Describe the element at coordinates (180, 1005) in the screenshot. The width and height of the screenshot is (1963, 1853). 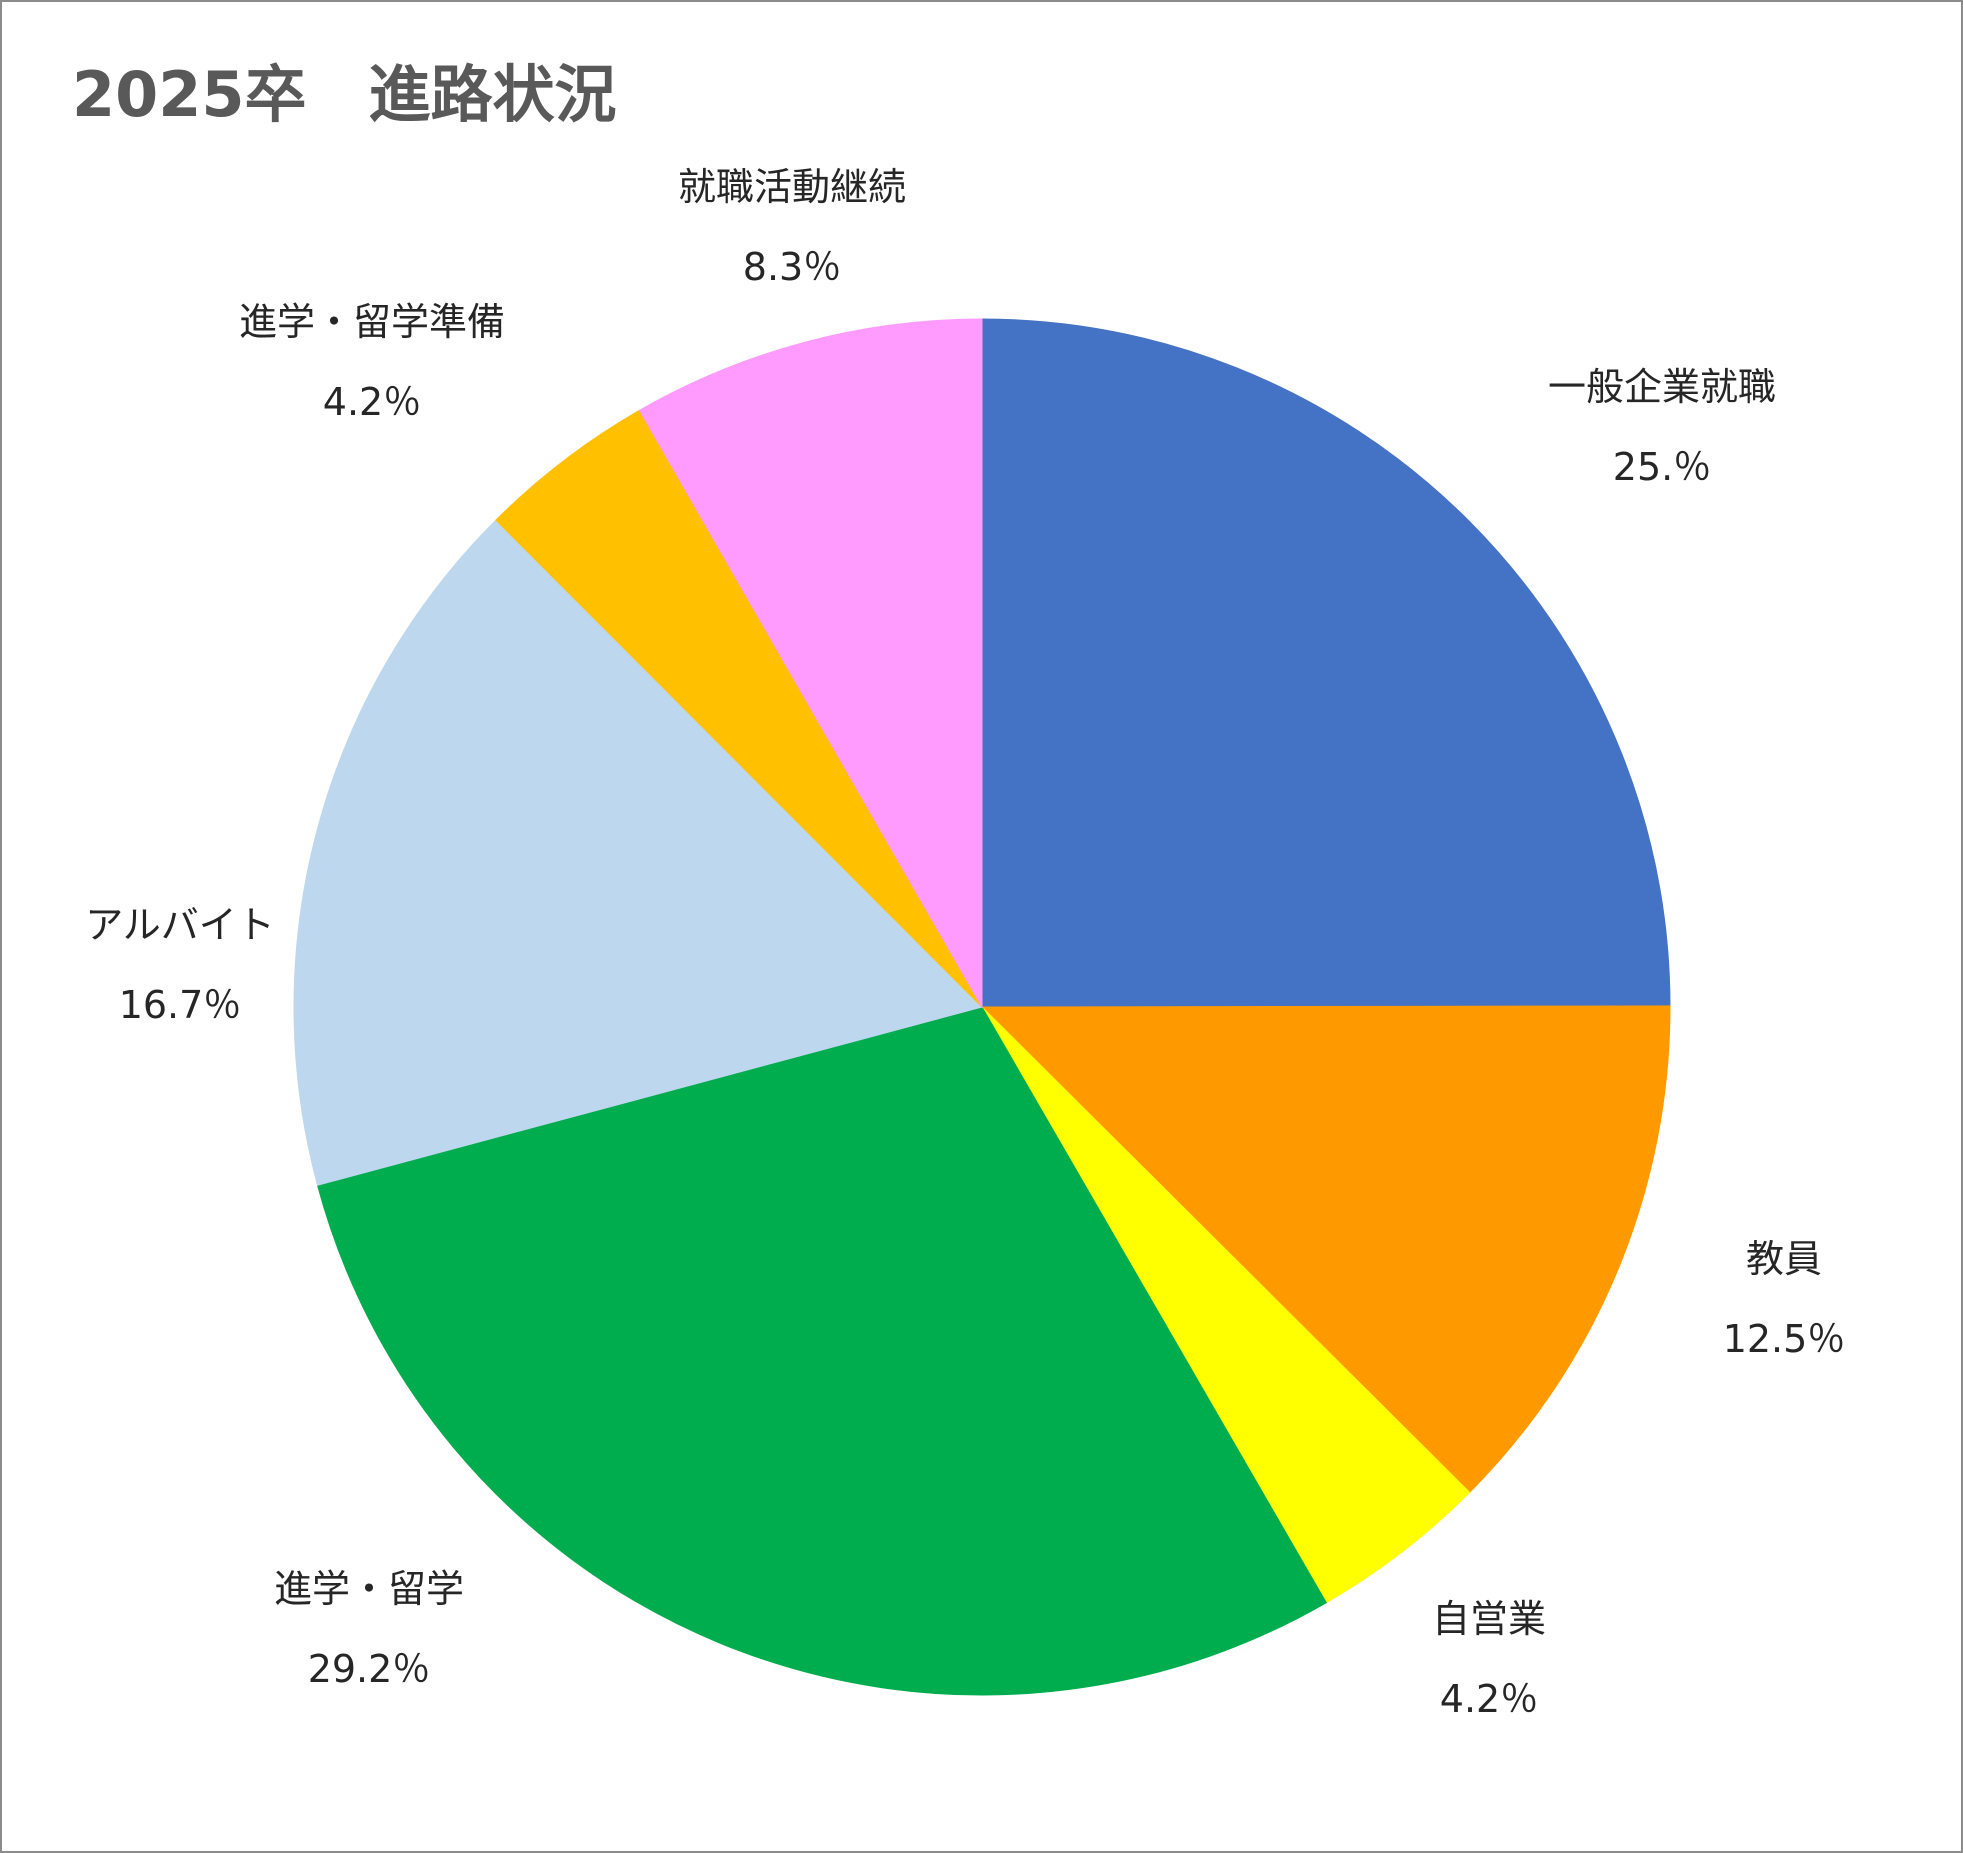
I see `slice-value-label-5: 16.7％` at that location.